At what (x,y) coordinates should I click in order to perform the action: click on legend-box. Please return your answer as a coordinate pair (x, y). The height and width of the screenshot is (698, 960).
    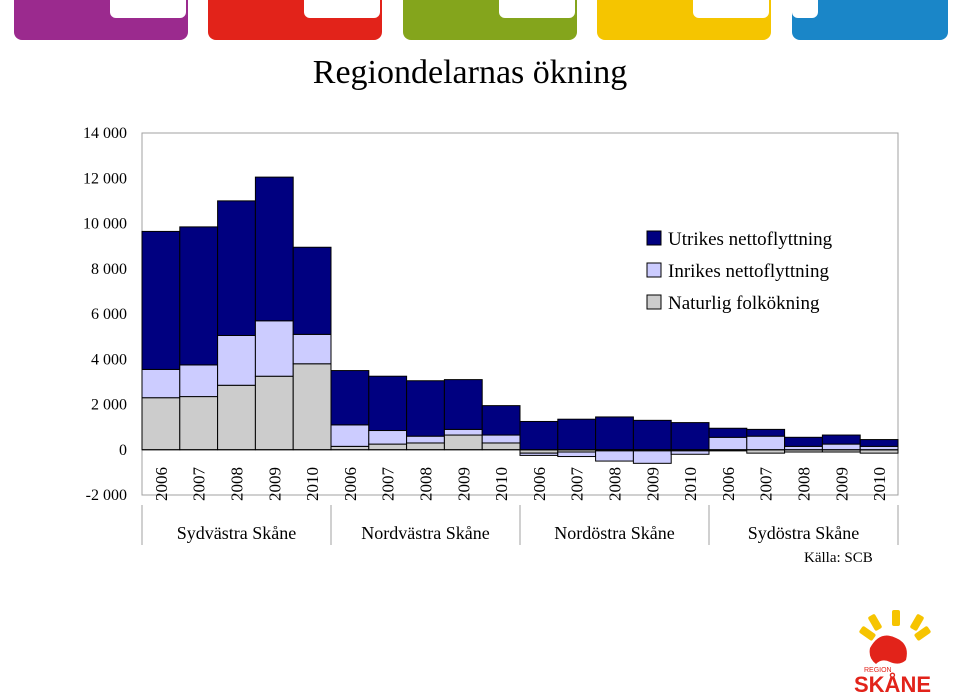
    Looking at the image, I should click on (749, 270).